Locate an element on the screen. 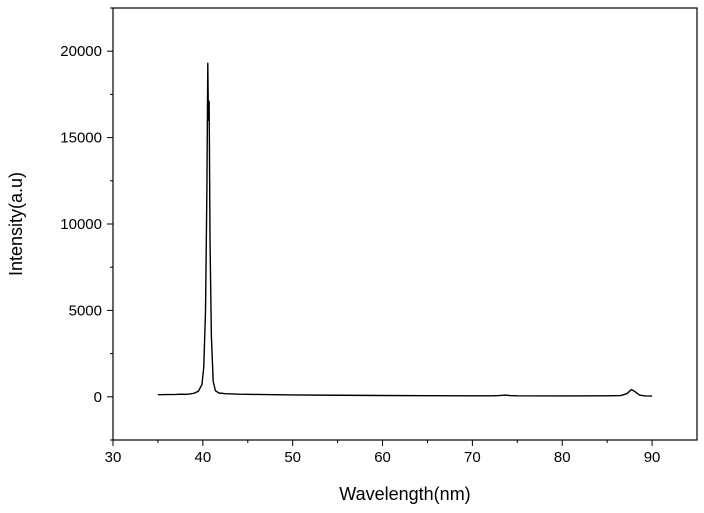 This screenshot has width=704, height=513. x-tick-label: 70 is located at coordinates (472, 457).